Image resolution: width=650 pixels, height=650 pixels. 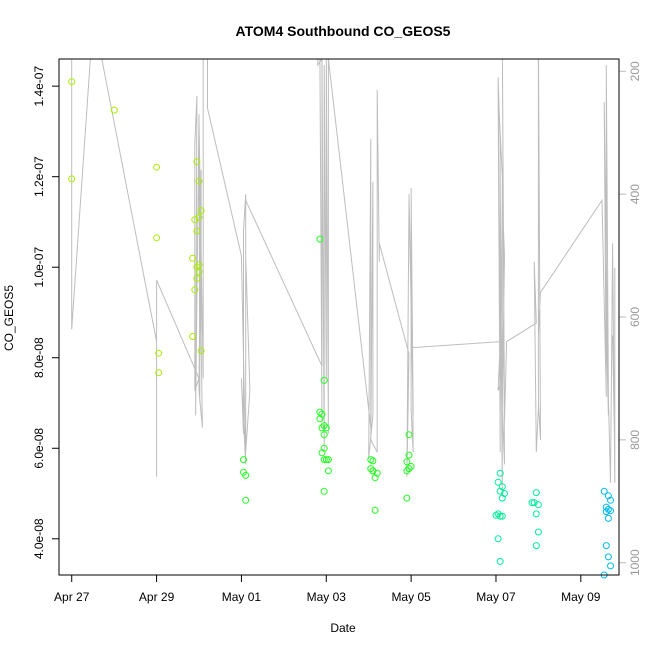 What do you see at coordinates (581, 597) in the screenshot?
I see `x-tick-label: May 09` at bounding box center [581, 597].